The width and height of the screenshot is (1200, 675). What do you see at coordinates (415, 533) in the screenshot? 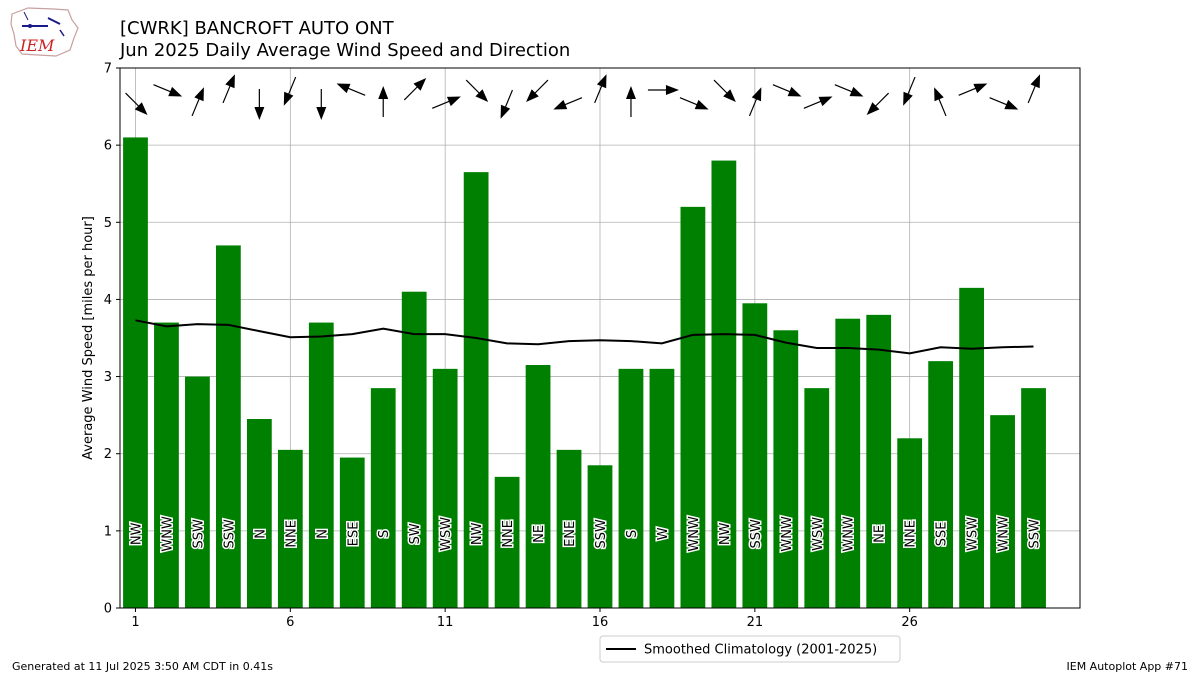
I see `direction-label: SW` at bounding box center [415, 533].